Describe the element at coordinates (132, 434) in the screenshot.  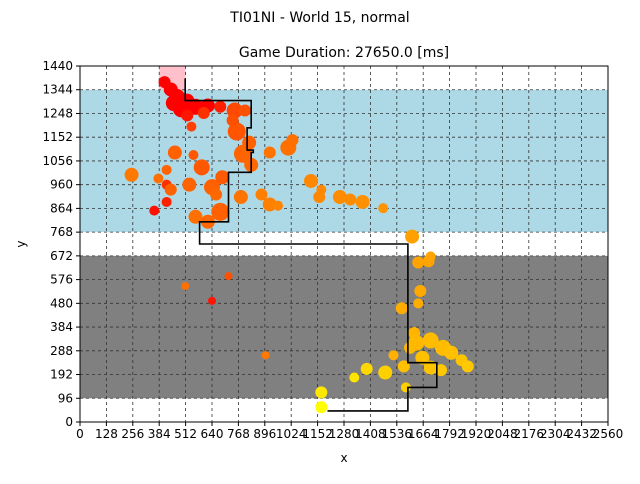
I see `x-tick-label-2: 256` at that location.